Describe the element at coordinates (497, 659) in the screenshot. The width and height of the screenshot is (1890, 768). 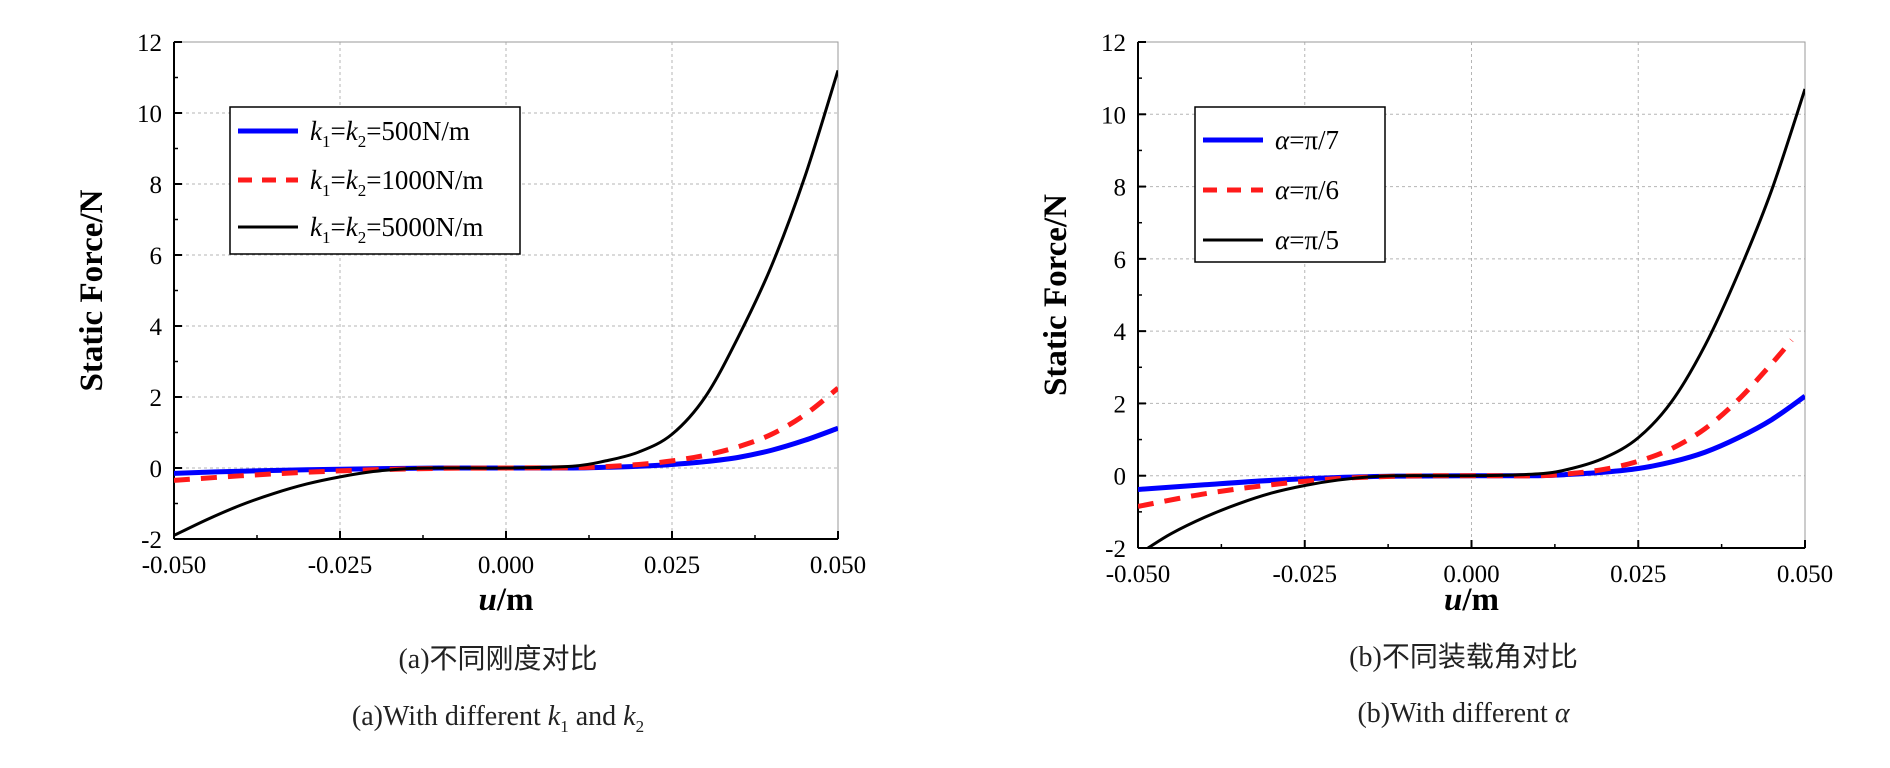
I see `caption-cn: (a)不同刚度对比` at that location.